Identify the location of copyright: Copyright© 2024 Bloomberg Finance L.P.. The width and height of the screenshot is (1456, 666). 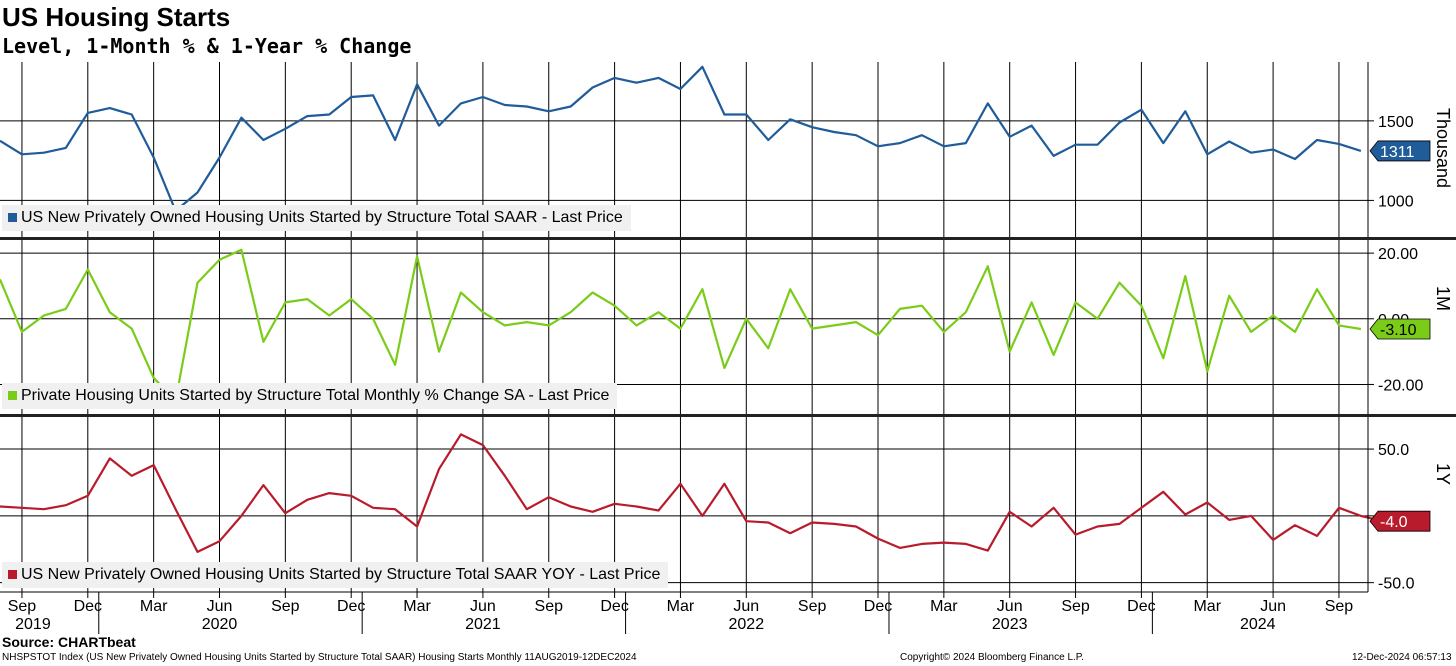
(992, 657).